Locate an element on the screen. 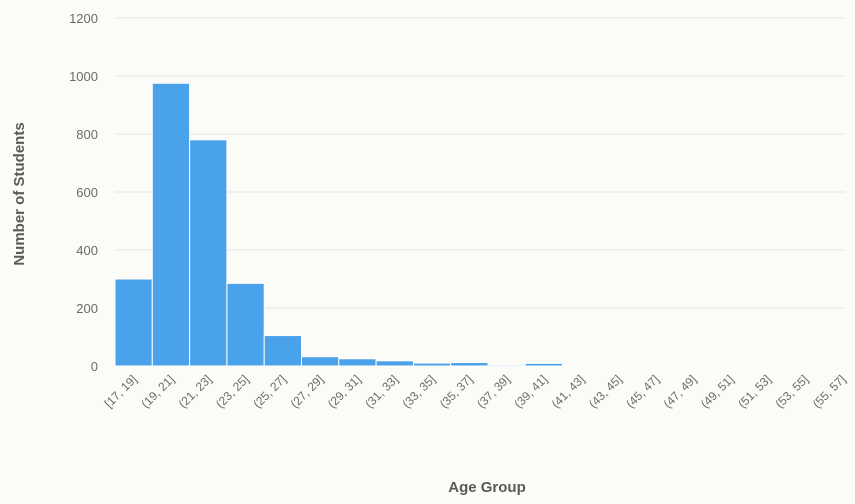 Image resolution: width=855 pixels, height=504 pixels. x-tick-label: (21, 23] is located at coordinates (195, 391).